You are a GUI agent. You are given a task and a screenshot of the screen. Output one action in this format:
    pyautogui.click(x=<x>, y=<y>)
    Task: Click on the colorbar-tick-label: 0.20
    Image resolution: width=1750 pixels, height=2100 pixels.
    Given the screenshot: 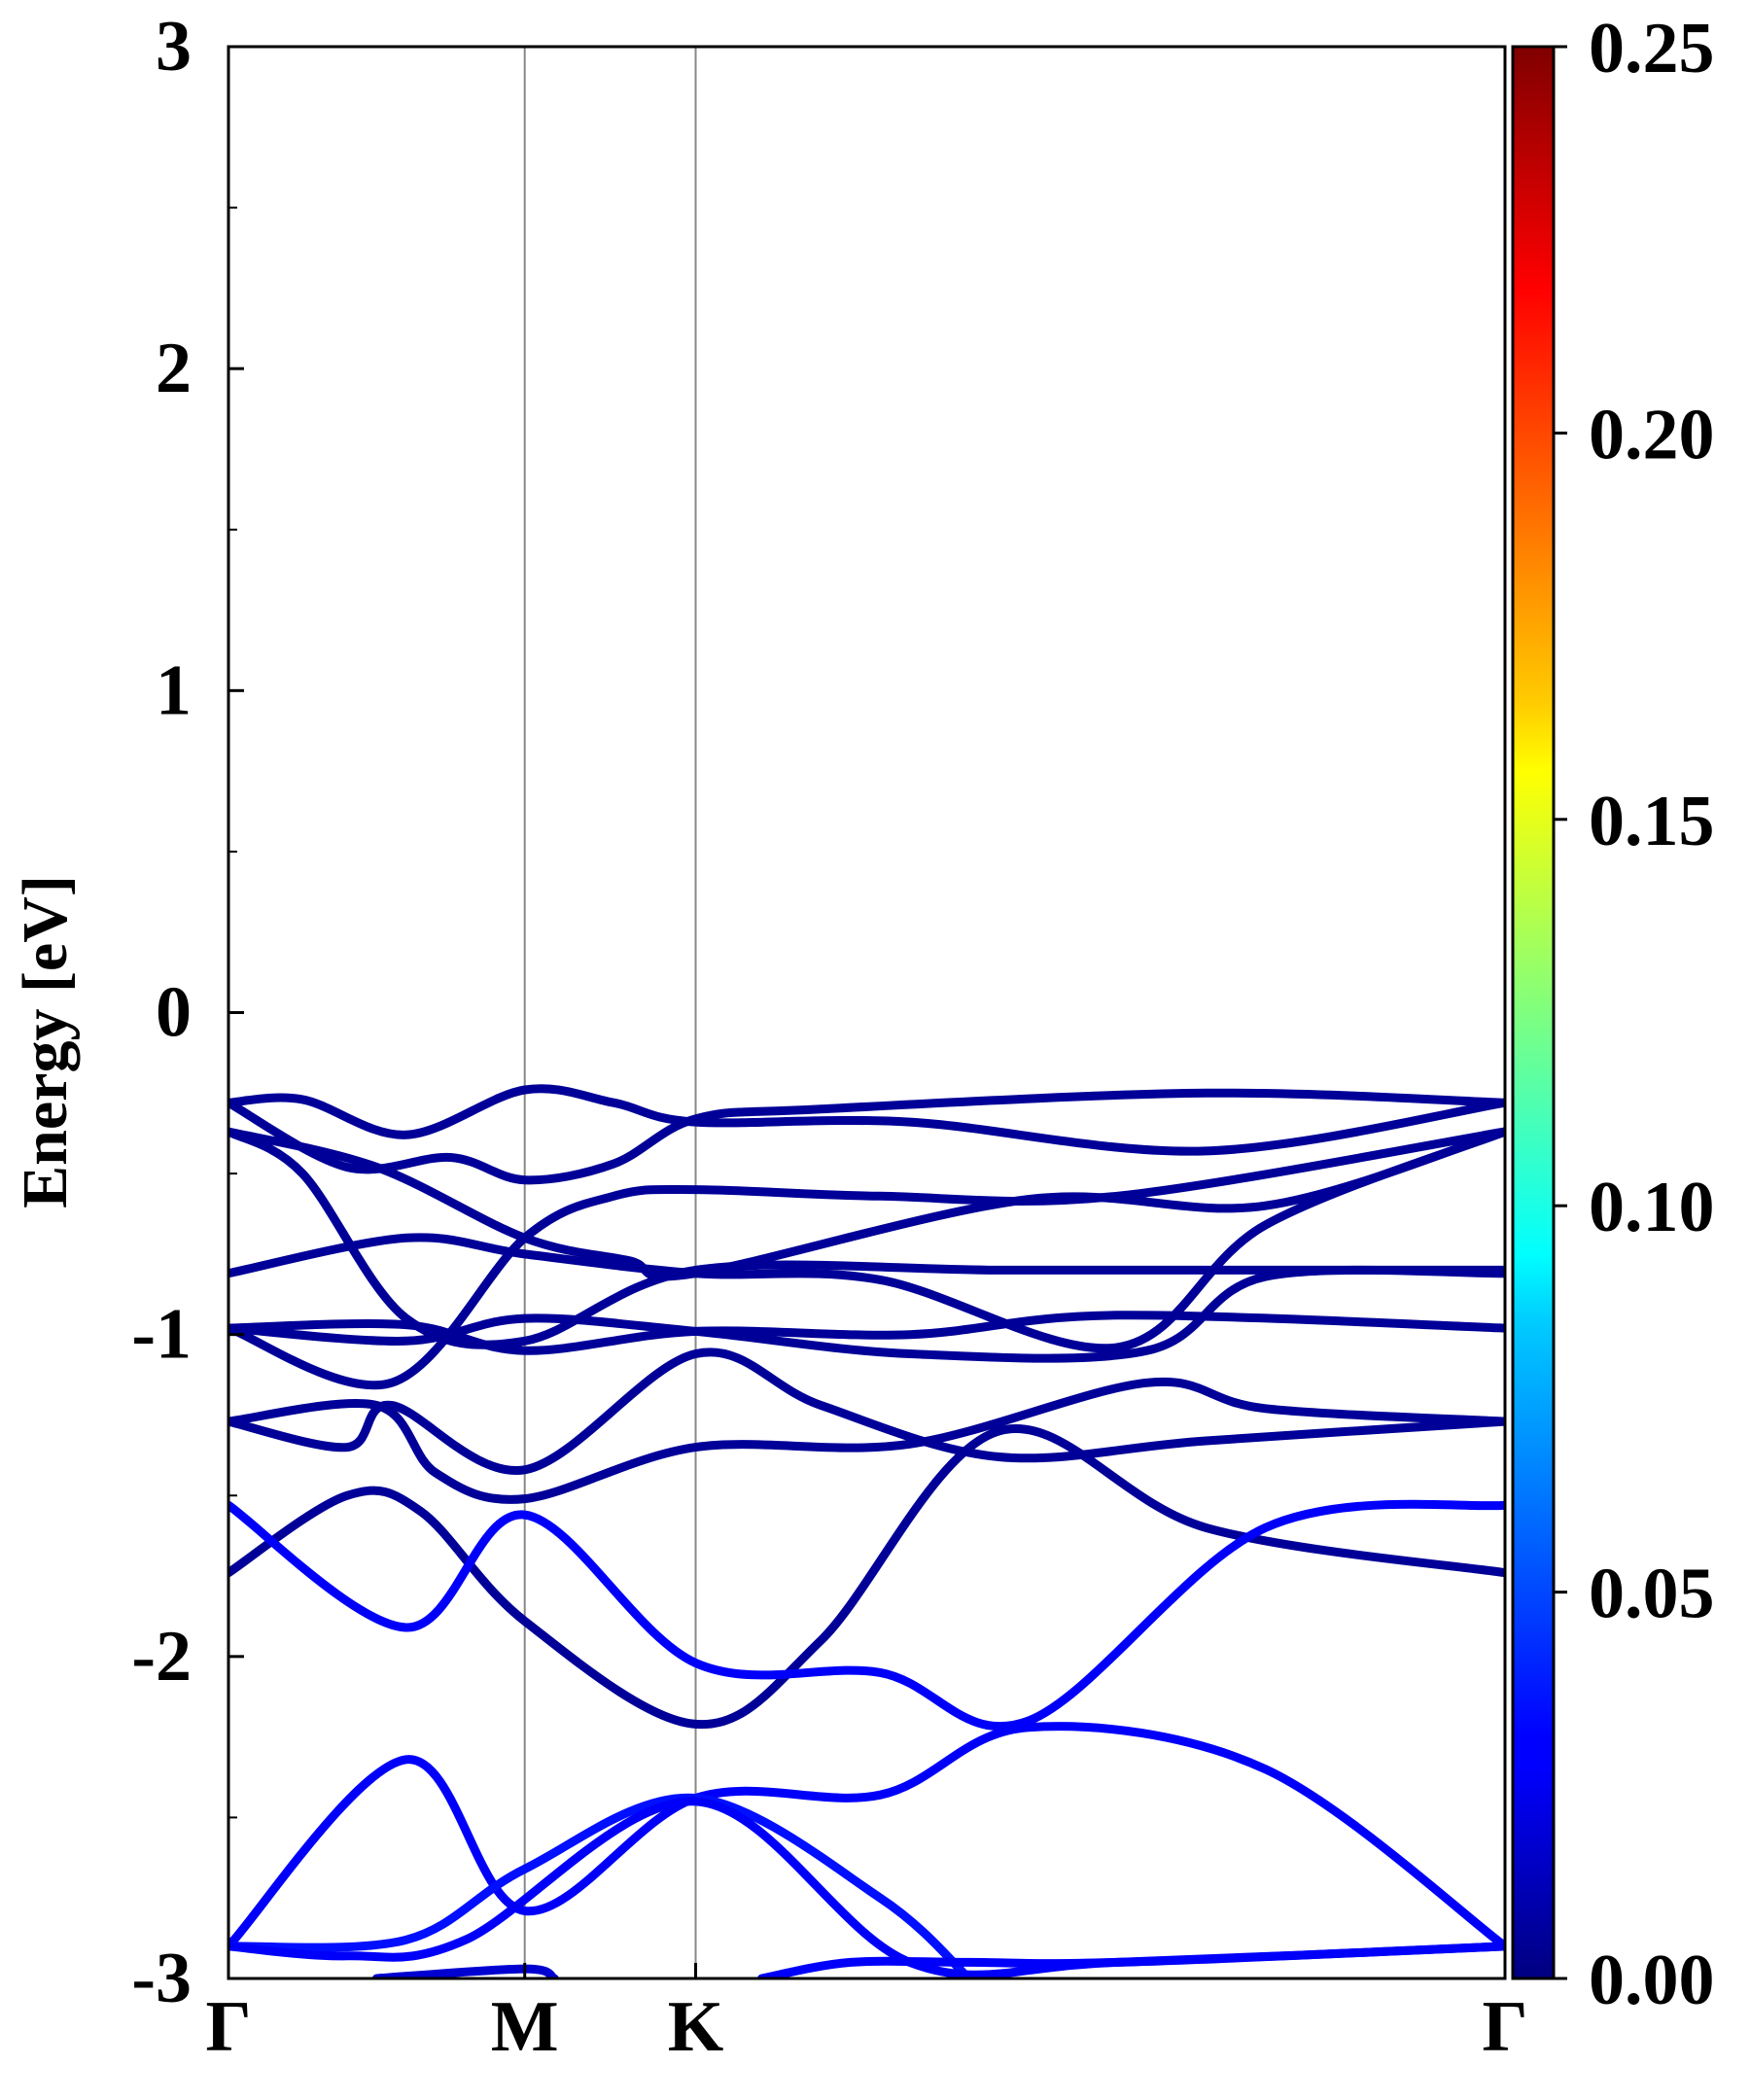 What is the action you would take?
    pyautogui.click(x=1652, y=434)
    